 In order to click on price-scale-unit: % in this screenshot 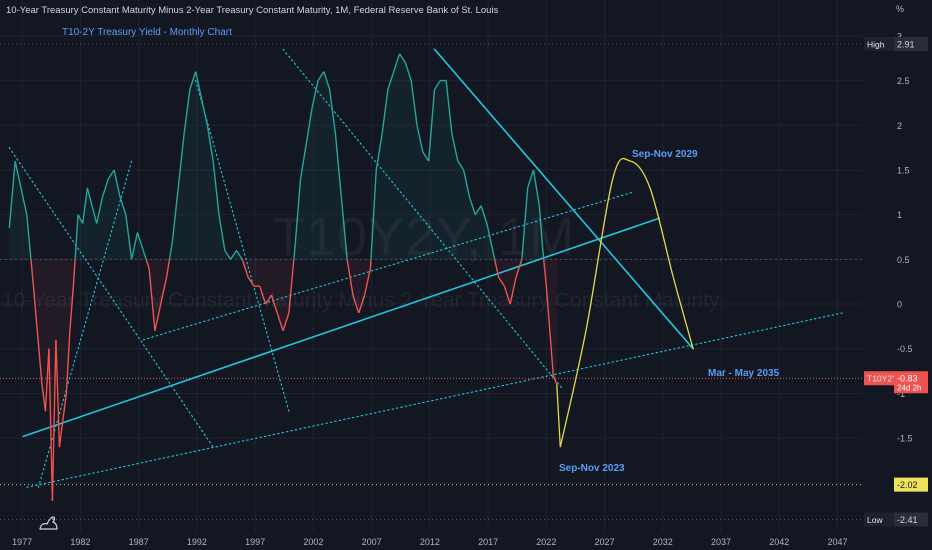, I will do `click(900, 9)`.